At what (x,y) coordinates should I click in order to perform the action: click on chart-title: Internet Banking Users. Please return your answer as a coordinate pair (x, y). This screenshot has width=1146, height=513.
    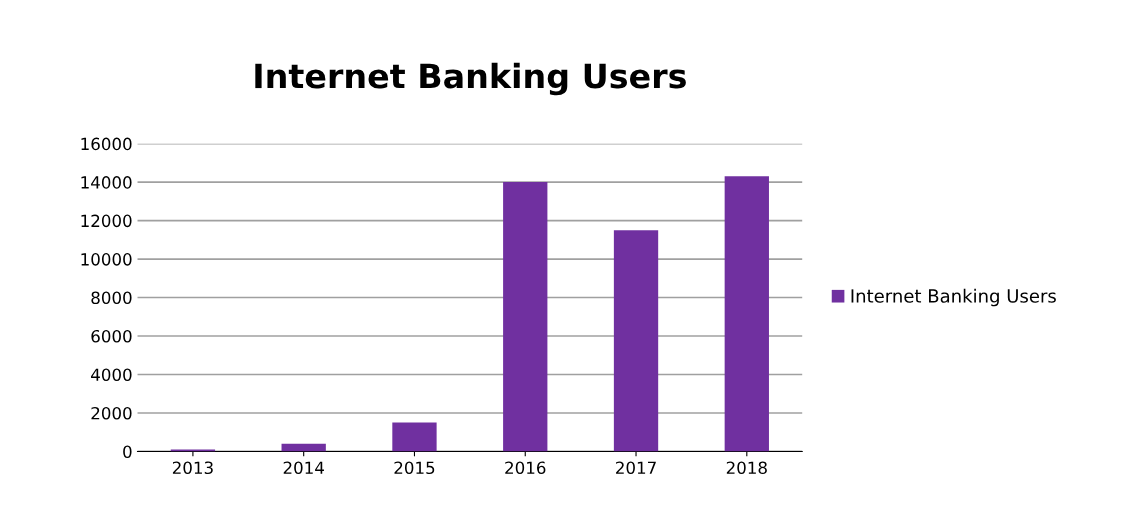
    Looking at the image, I should click on (470, 79).